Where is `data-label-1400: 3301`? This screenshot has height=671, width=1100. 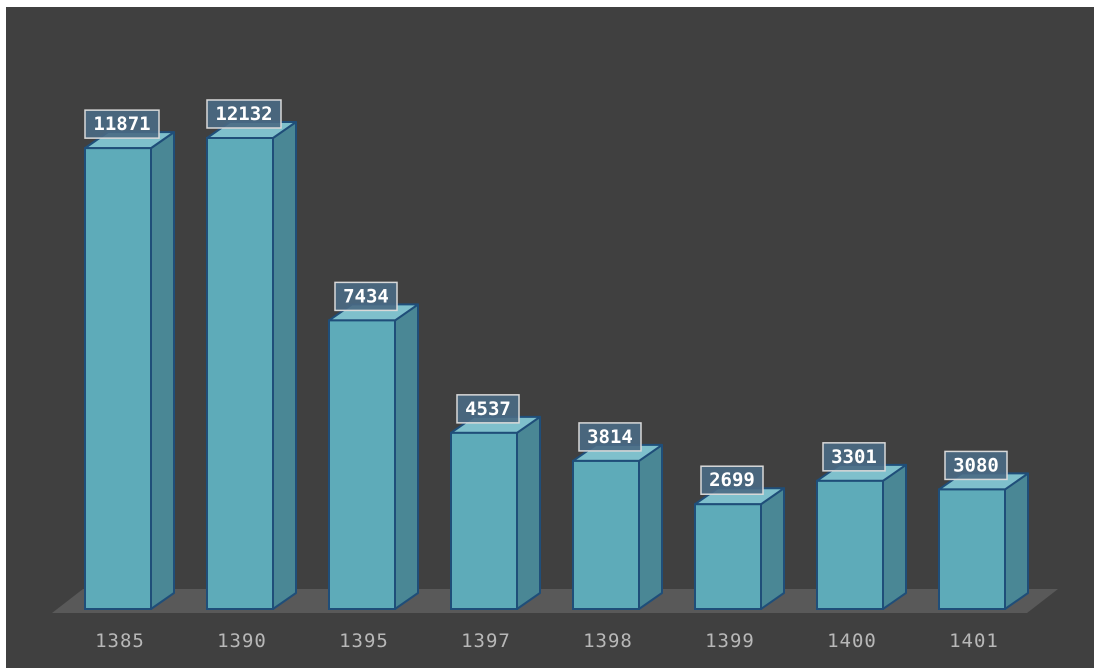
data-label-1400: 3301 is located at coordinates (854, 457).